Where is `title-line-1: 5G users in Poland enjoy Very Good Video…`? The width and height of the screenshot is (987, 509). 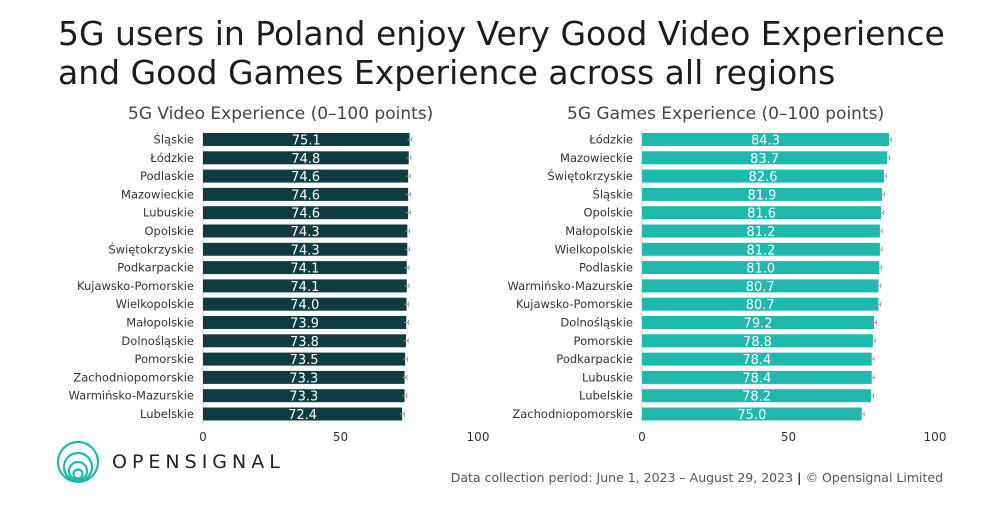 title-line-1: 5G users in Poland enjoy Very Good Video… is located at coordinates (501, 33).